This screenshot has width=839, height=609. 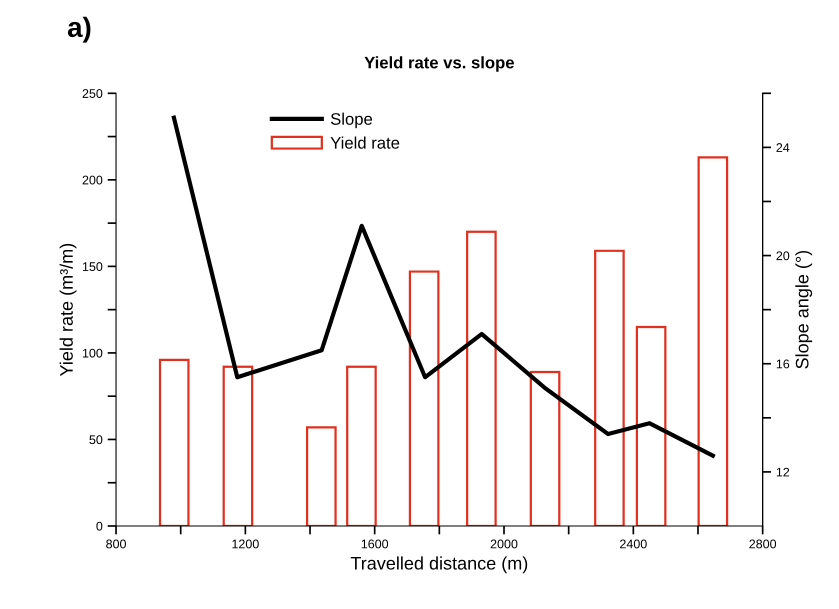 What do you see at coordinates (803, 309) in the screenshot?
I see `y2-axis-title: Slope angle (°)` at bounding box center [803, 309].